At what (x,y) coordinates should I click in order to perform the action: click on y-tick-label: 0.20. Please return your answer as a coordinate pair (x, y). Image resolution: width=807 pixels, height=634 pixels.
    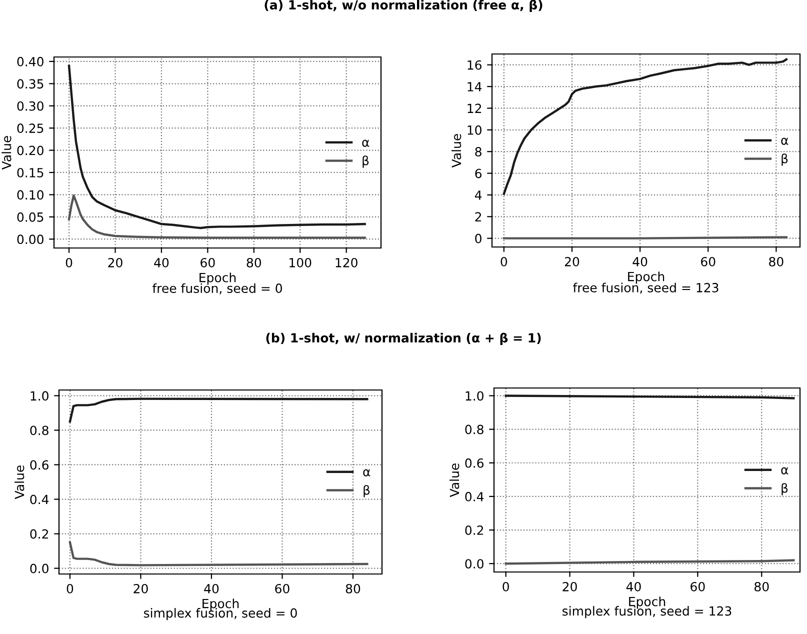
    Looking at the image, I should click on (30, 151).